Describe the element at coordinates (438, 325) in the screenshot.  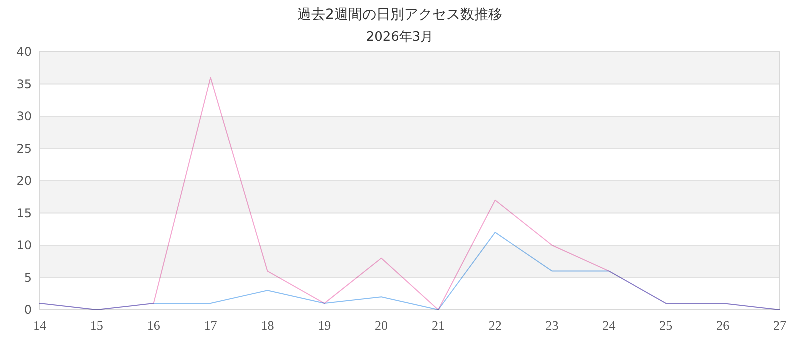
I see `x-tick-label: 21` at that location.